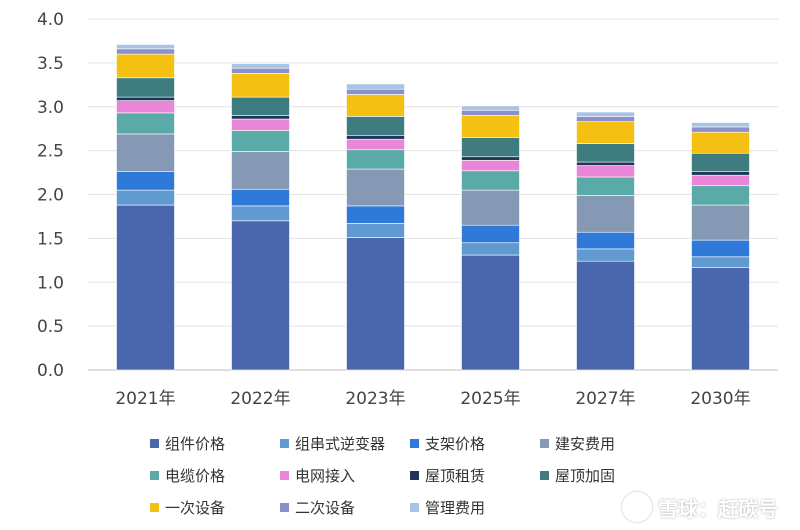  What do you see at coordinates (50, 152) in the screenshot?
I see `y-tick-label: 2.5` at bounding box center [50, 152].